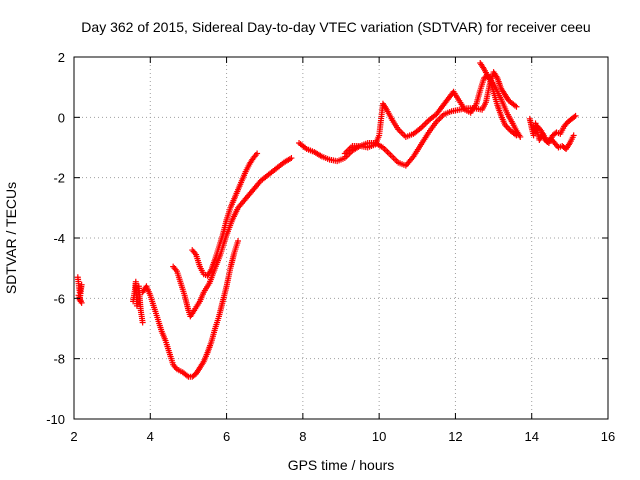  I want to click on y-tick-label: 2, so click(61, 57).